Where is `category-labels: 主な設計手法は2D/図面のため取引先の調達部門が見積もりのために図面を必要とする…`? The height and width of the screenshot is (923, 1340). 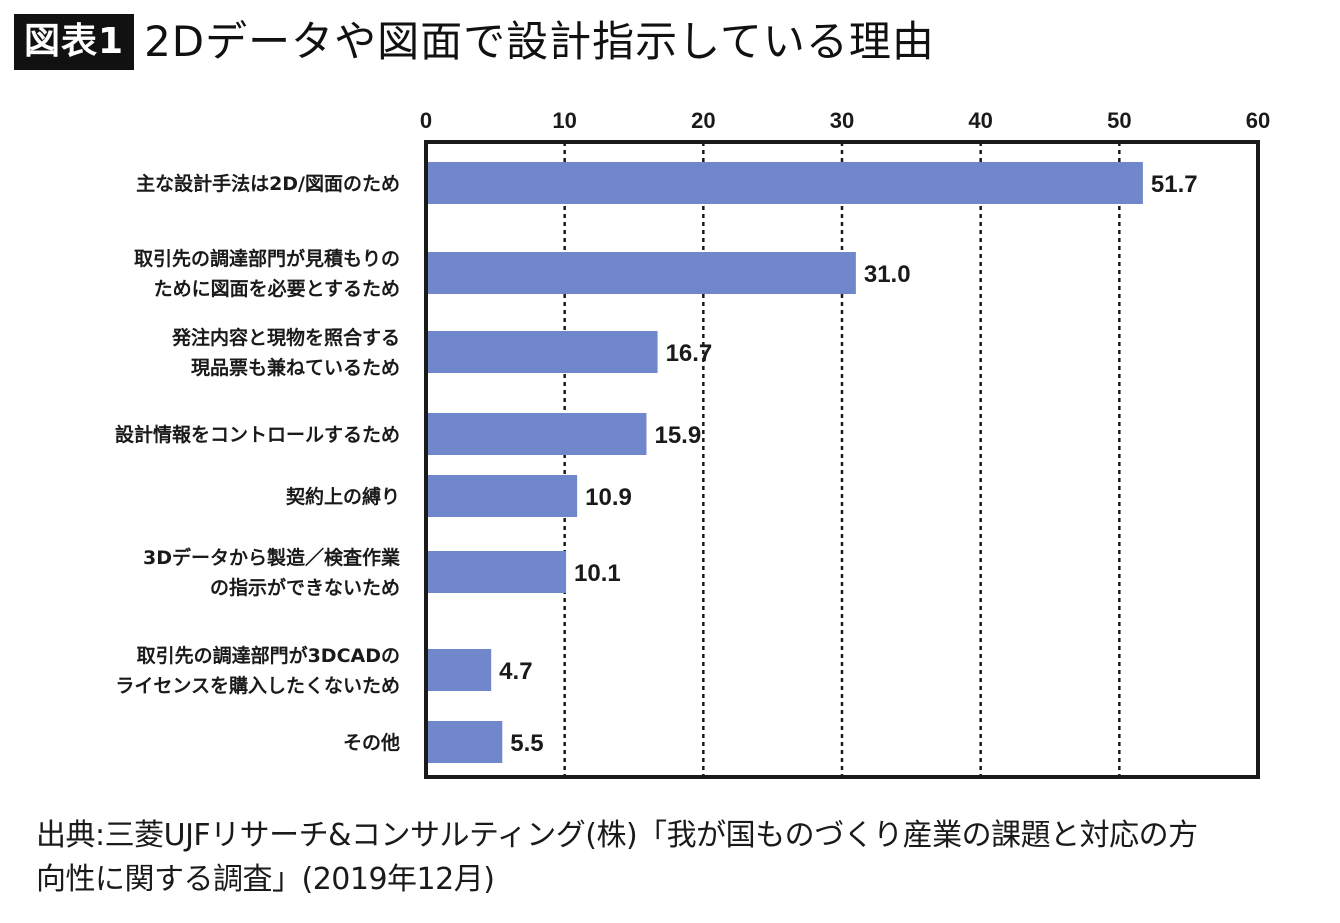 category-labels: 主な設計手法は2D/図面のため取引先の調達部門が見積もりのために図面を必要とする… is located at coordinates (258, 463).